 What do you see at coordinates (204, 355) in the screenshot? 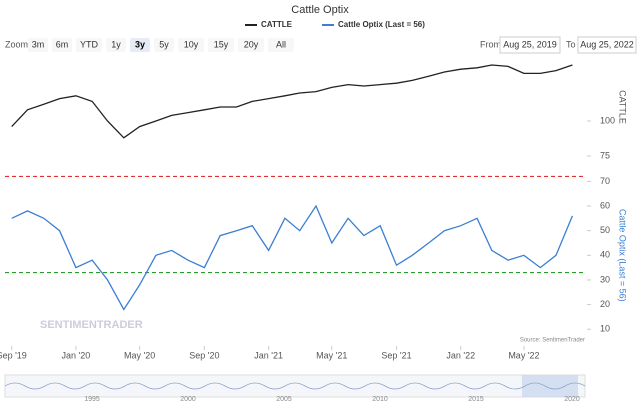
I see `x-tick-label: Sep '20` at bounding box center [204, 355].